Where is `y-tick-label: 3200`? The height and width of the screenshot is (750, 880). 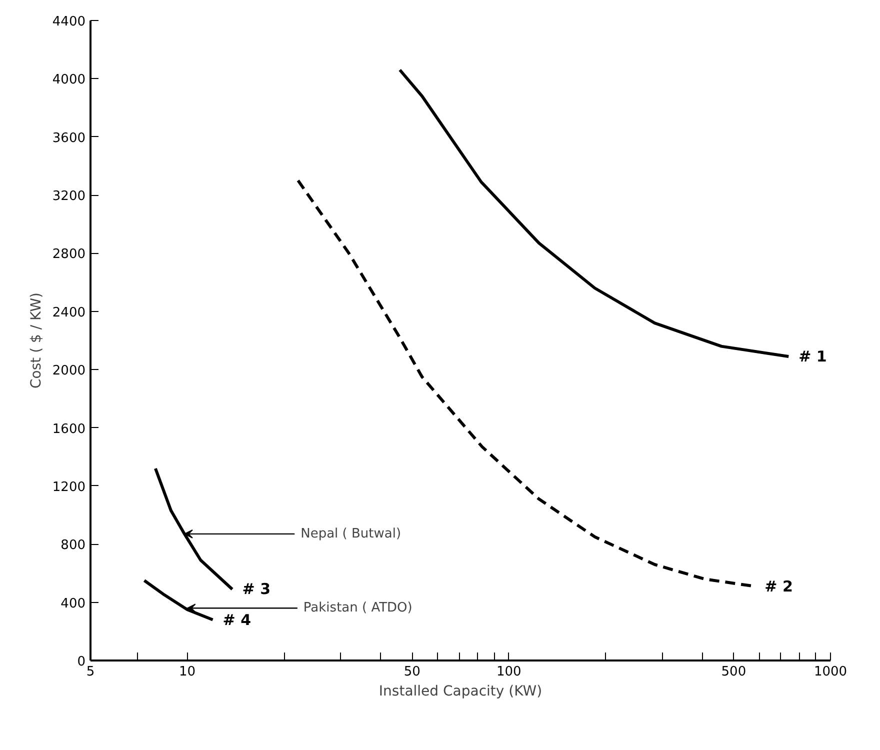
y-tick-label: 3200 is located at coordinates (69, 196).